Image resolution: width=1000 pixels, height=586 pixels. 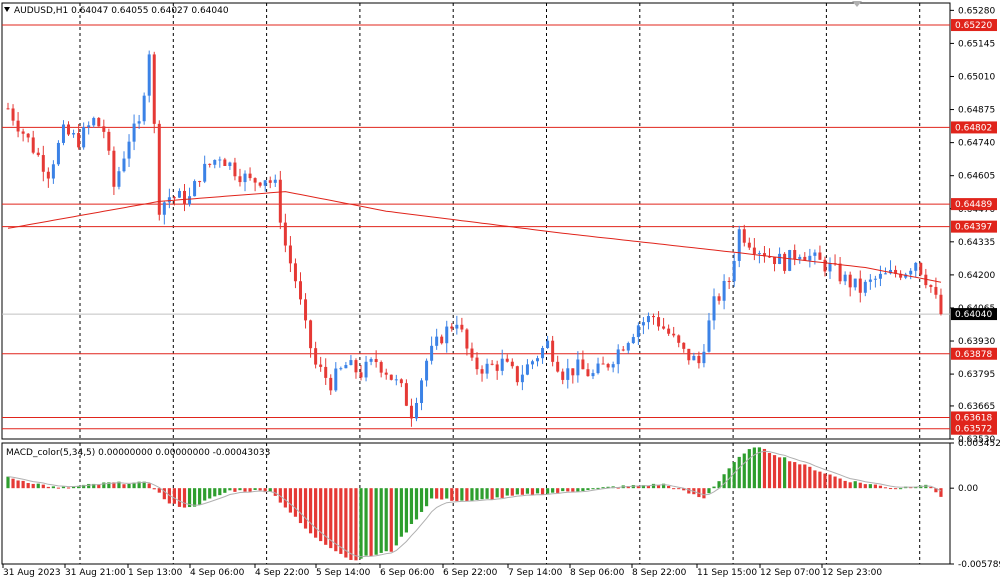 I want to click on price-level-tag, so click(x=974, y=417).